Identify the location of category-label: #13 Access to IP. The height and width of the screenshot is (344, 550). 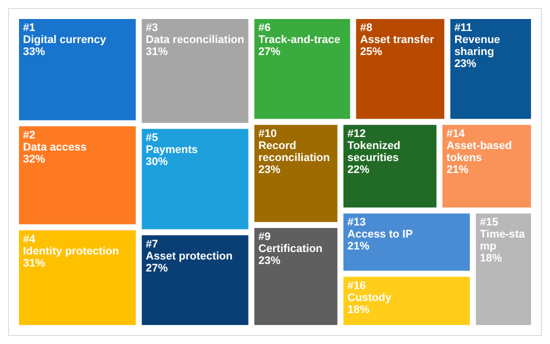
(380, 228).